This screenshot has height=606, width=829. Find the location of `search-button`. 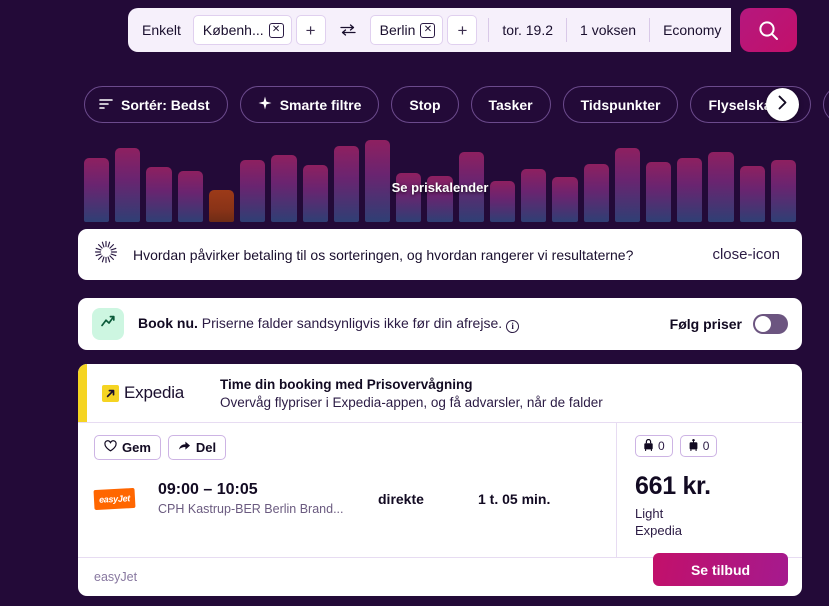

search-button is located at coordinates (769, 30).